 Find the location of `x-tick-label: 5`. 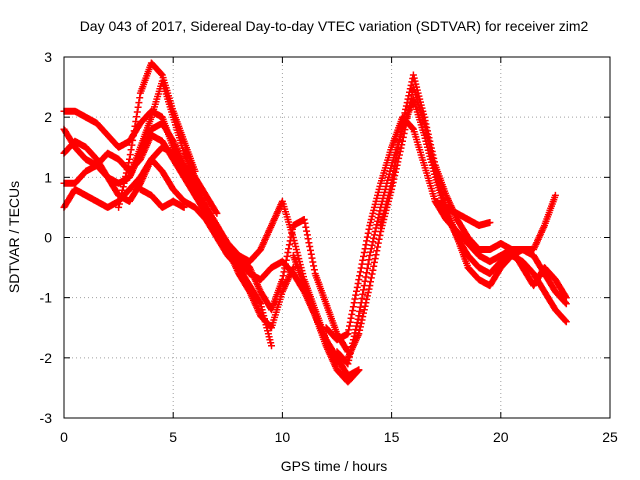

x-tick-label: 5 is located at coordinates (173, 437).